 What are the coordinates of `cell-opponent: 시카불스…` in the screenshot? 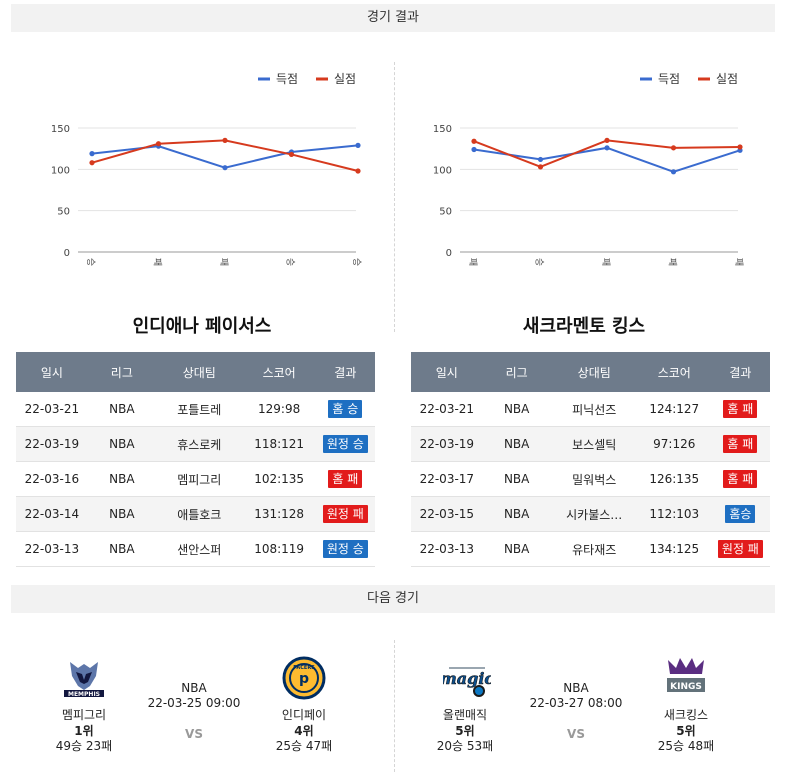 It's located at (594, 514).